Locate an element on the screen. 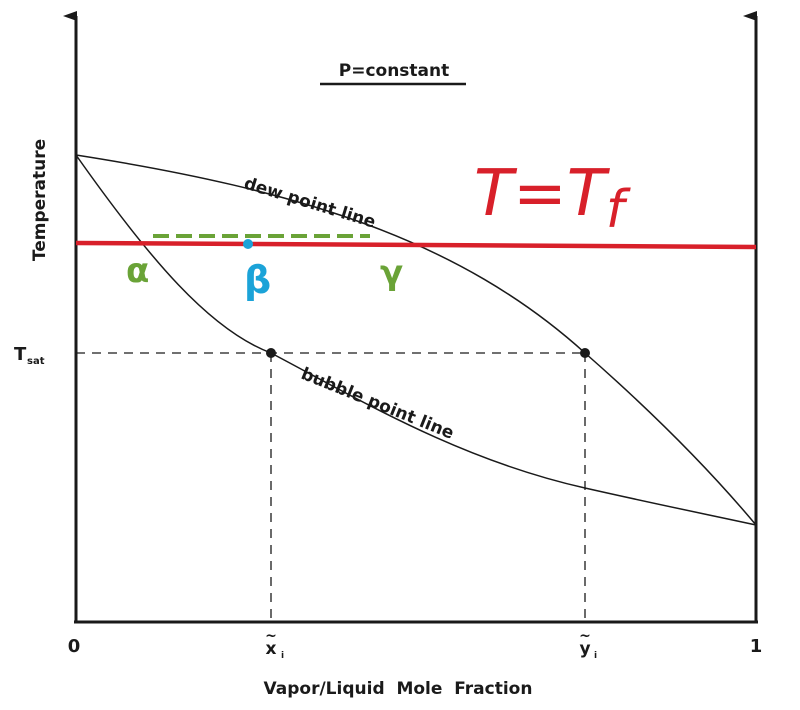 The height and width of the screenshot is (710, 800). x-tick-y1-tilde: ~ is located at coordinates (585, 636).